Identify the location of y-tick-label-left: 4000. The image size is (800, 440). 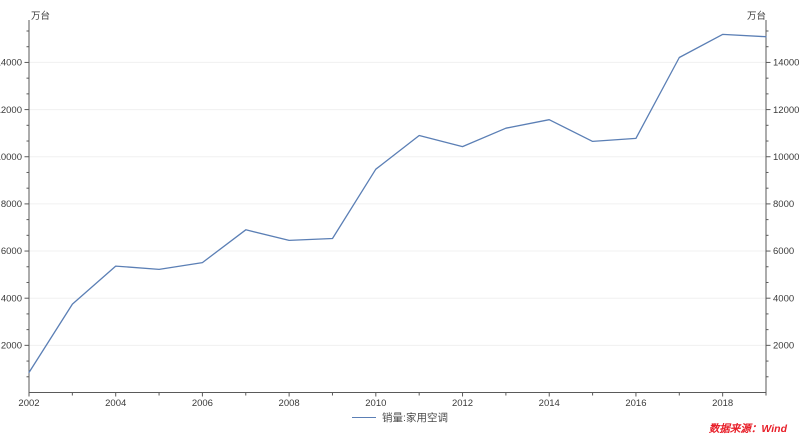
(11, 298).